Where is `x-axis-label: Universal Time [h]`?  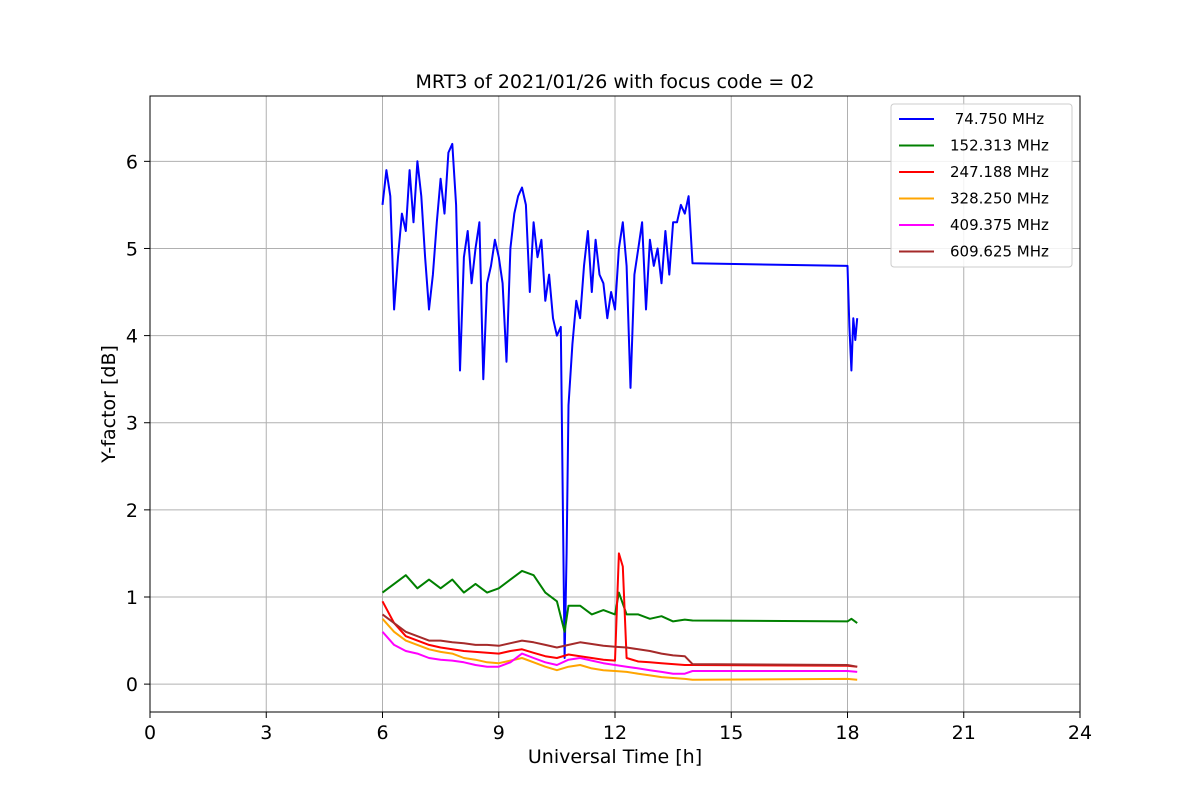
x-axis-label: Universal Time [h] is located at coordinates (615, 757).